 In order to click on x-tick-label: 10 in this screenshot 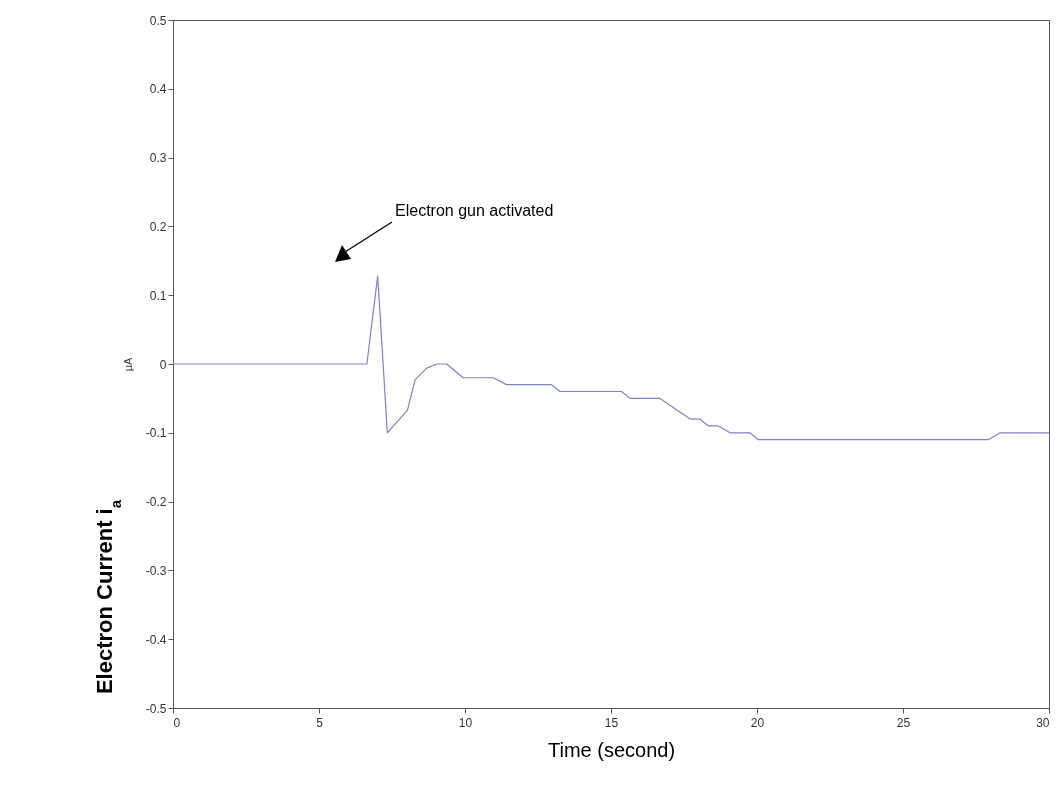, I will do `click(465, 722)`.